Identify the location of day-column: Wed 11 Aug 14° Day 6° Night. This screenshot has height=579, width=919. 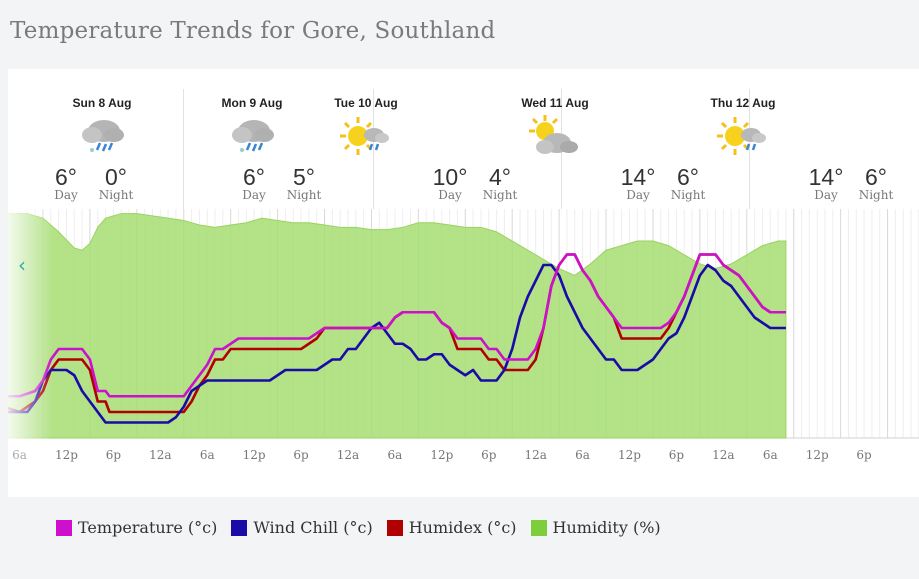
(635, 139).